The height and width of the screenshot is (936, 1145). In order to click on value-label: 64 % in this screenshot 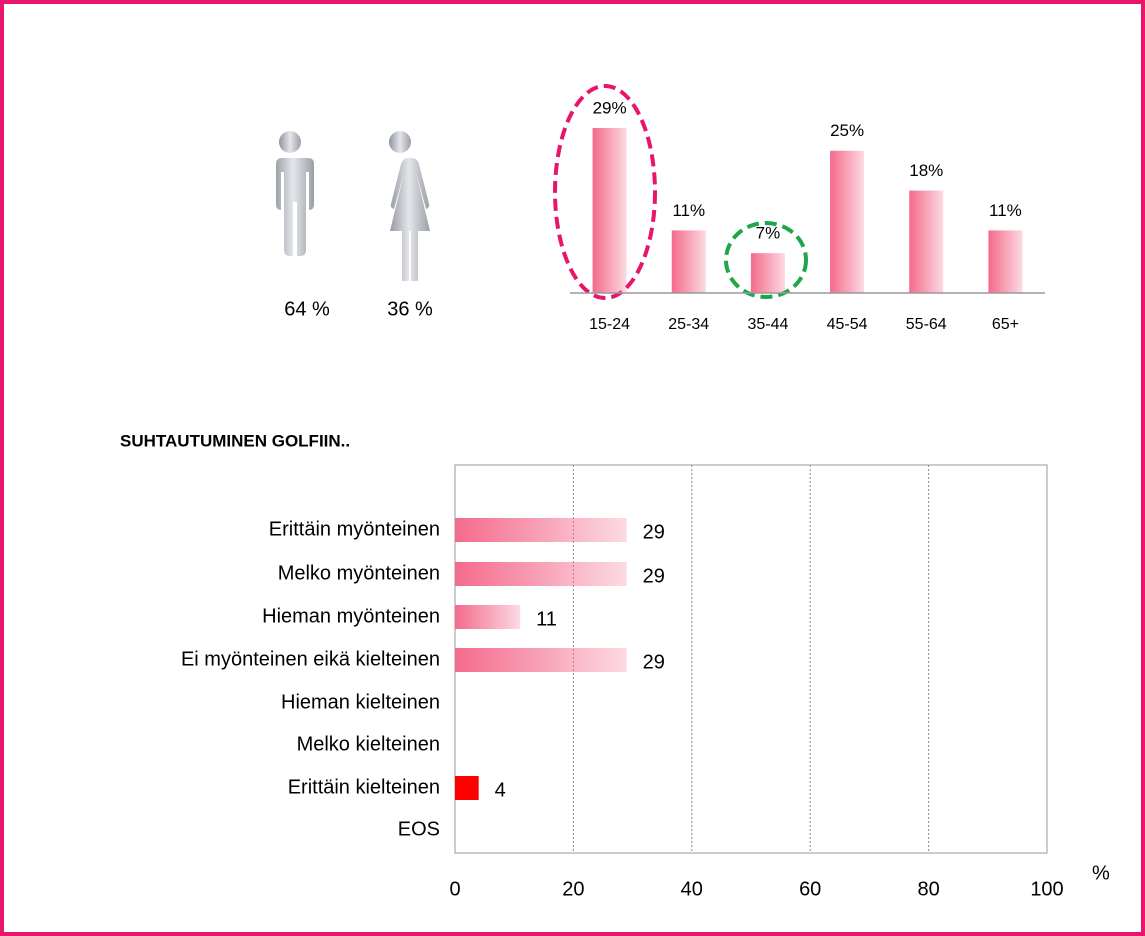, I will do `click(307, 309)`.